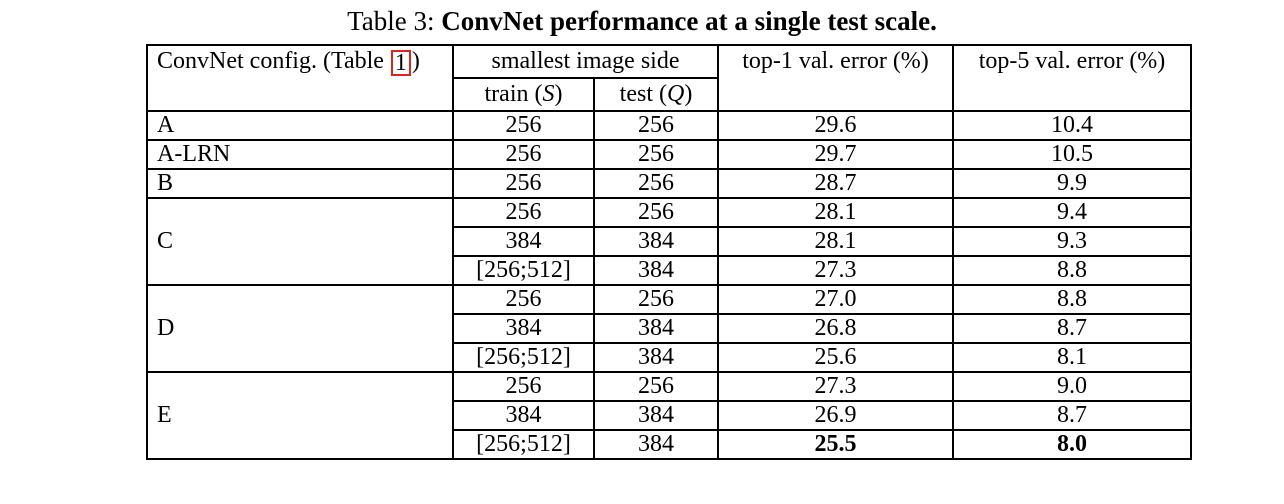  What do you see at coordinates (300, 328) in the screenshot?
I see `config-cell: D` at bounding box center [300, 328].